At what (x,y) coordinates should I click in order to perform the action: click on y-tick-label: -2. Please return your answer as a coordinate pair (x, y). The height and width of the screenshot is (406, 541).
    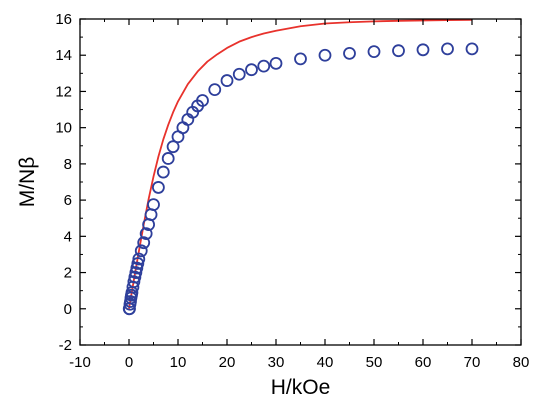
    Looking at the image, I should click on (65, 345).